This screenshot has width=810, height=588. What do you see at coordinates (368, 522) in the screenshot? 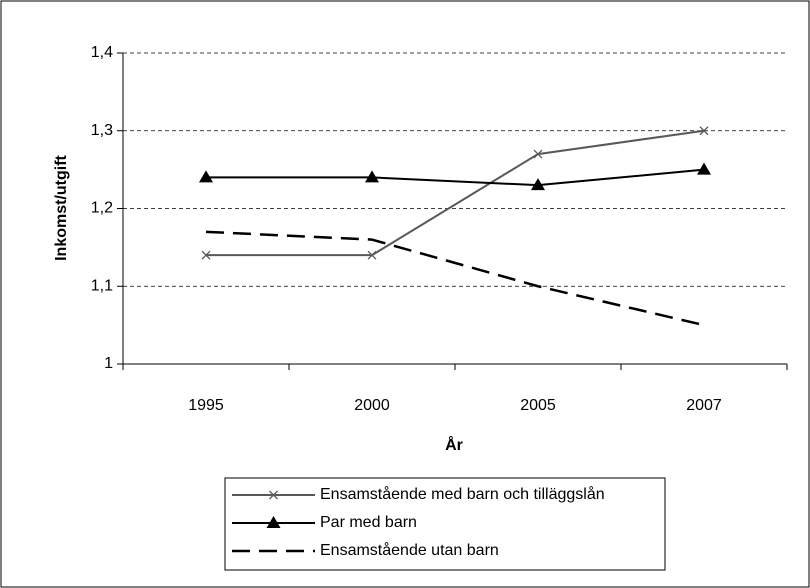
I see `legend-label: Par med barn` at bounding box center [368, 522].